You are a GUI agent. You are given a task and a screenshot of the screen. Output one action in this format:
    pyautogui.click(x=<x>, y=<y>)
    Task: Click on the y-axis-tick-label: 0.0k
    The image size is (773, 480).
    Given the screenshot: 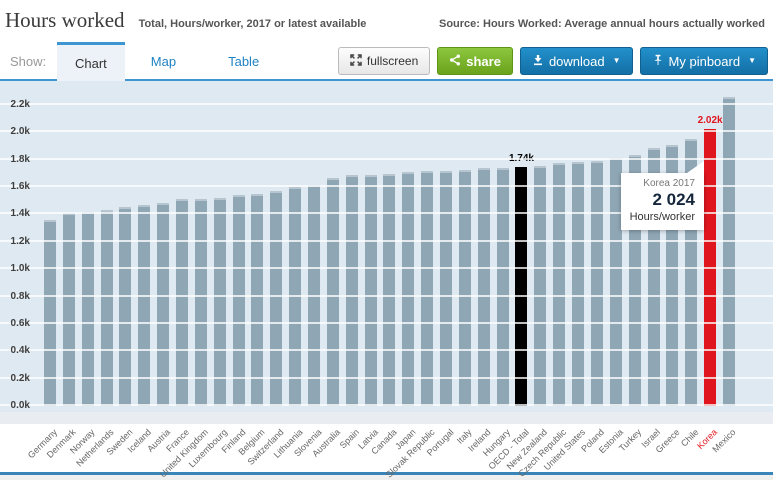 What is the action you would take?
    pyautogui.click(x=20, y=405)
    